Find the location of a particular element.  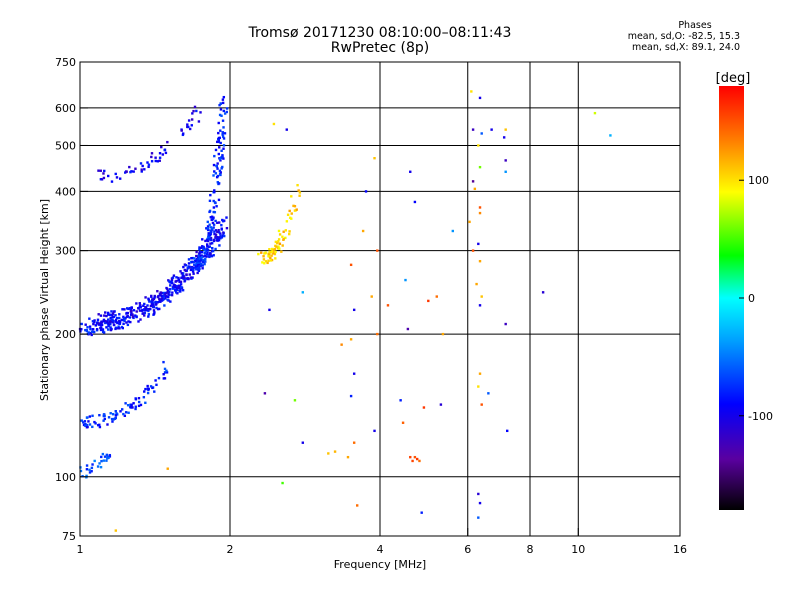

y-axis-label: Stationary phase Virtual Height [km] is located at coordinates (44, 300).